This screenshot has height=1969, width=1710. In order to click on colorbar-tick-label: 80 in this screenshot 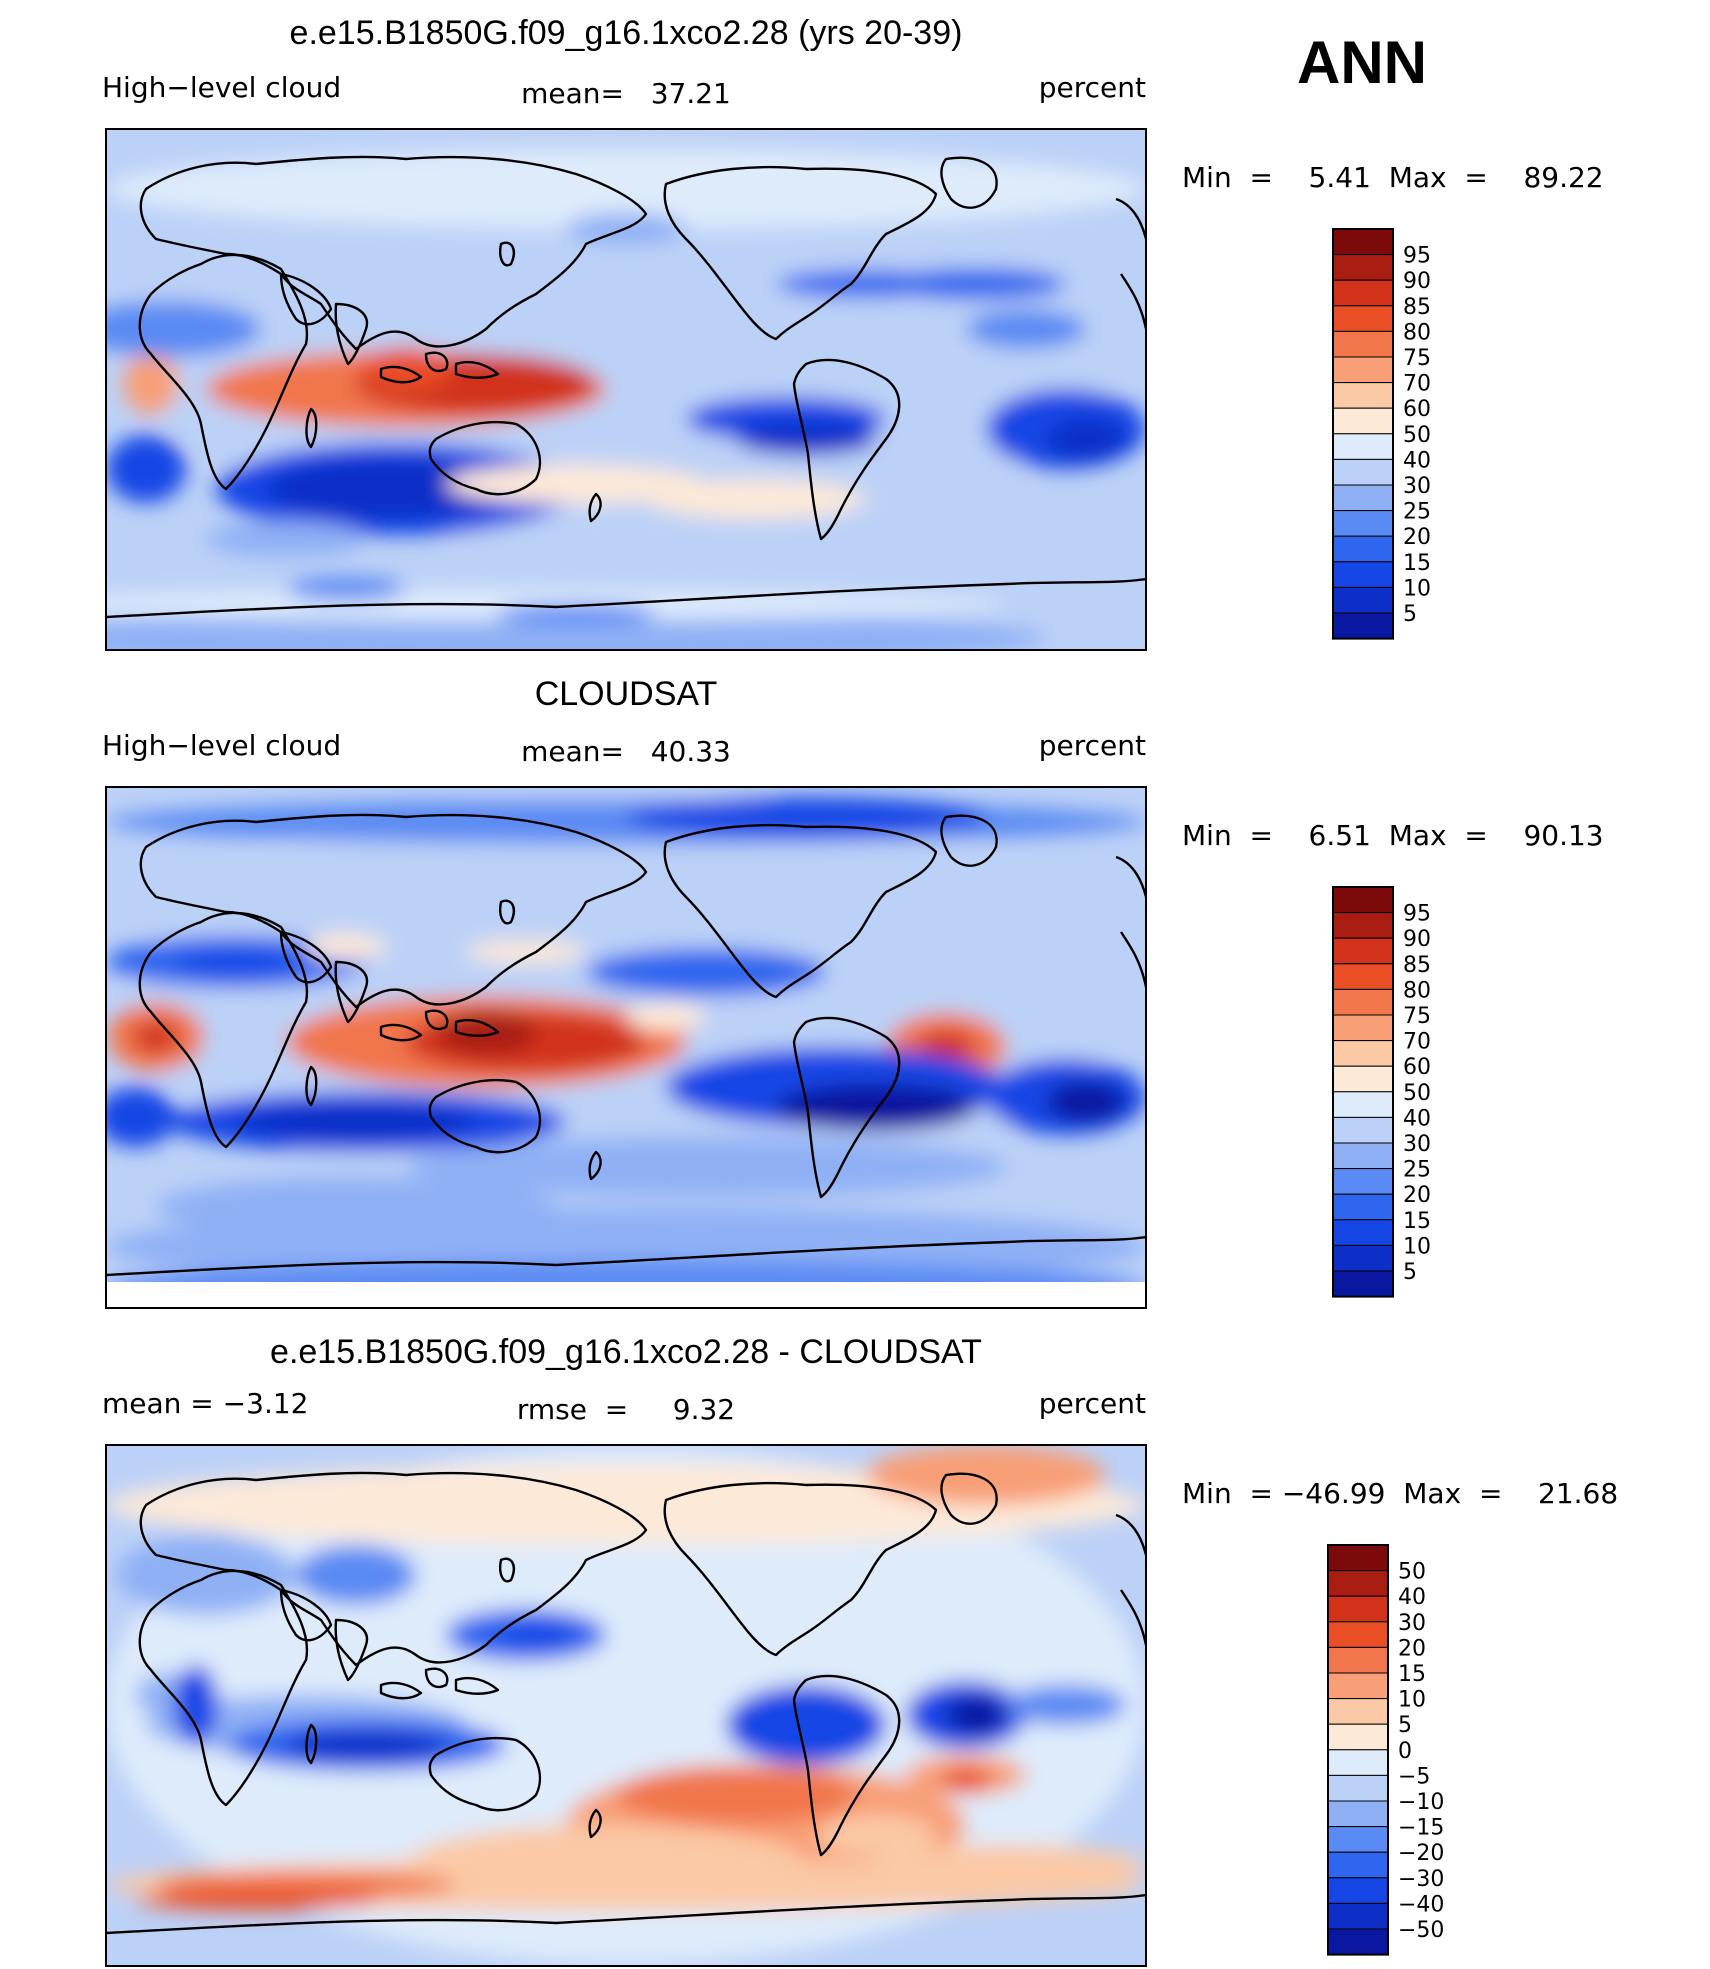, I will do `click(1417, 332)`.